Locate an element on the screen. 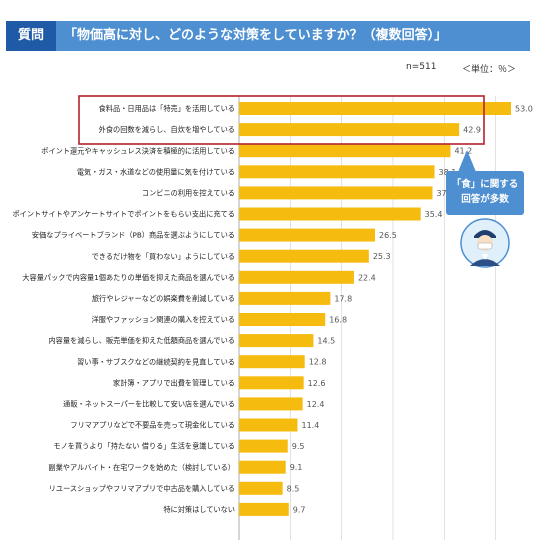 This screenshot has height=551, width=536. value-label: 35.4 is located at coordinates (434, 214).